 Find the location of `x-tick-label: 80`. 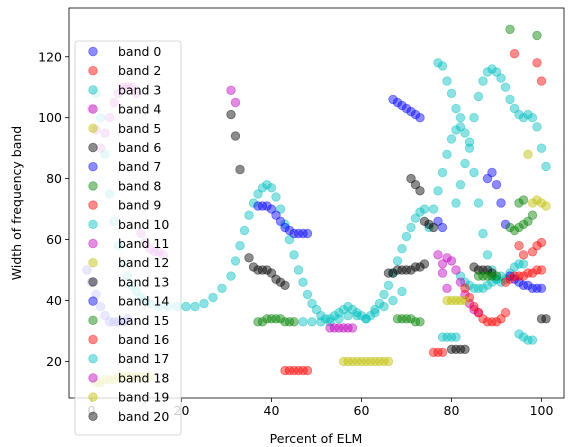

x-tick-label: 80 is located at coordinates (452, 410).